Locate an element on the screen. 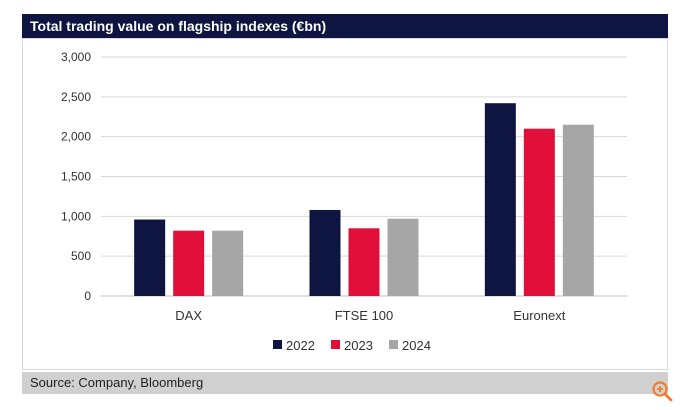 The image size is (680, 410). legend-swatch-2022 is located at coordinates (277, 344).